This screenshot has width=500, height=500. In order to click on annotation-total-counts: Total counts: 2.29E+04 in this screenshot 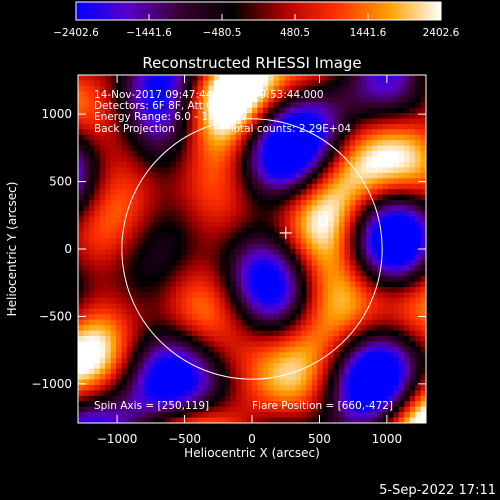, I will do `click(289, 129)`.